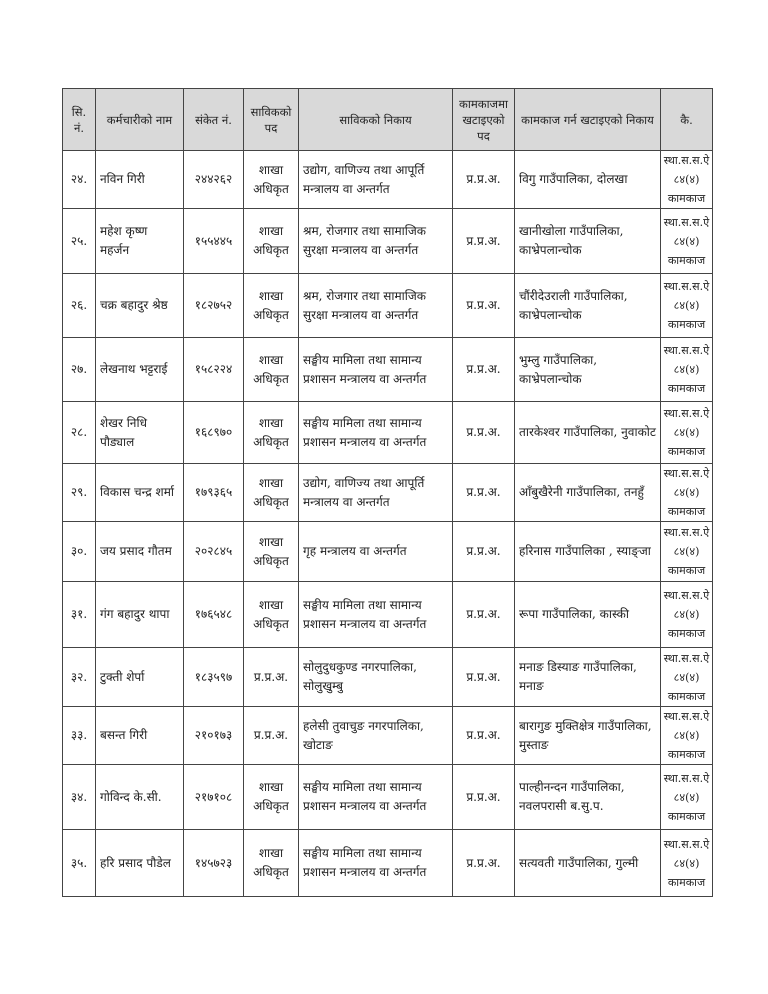 The height and width of the screenshot is (994, 768). I want to click on serial-cell: २५., so click(79, 241).